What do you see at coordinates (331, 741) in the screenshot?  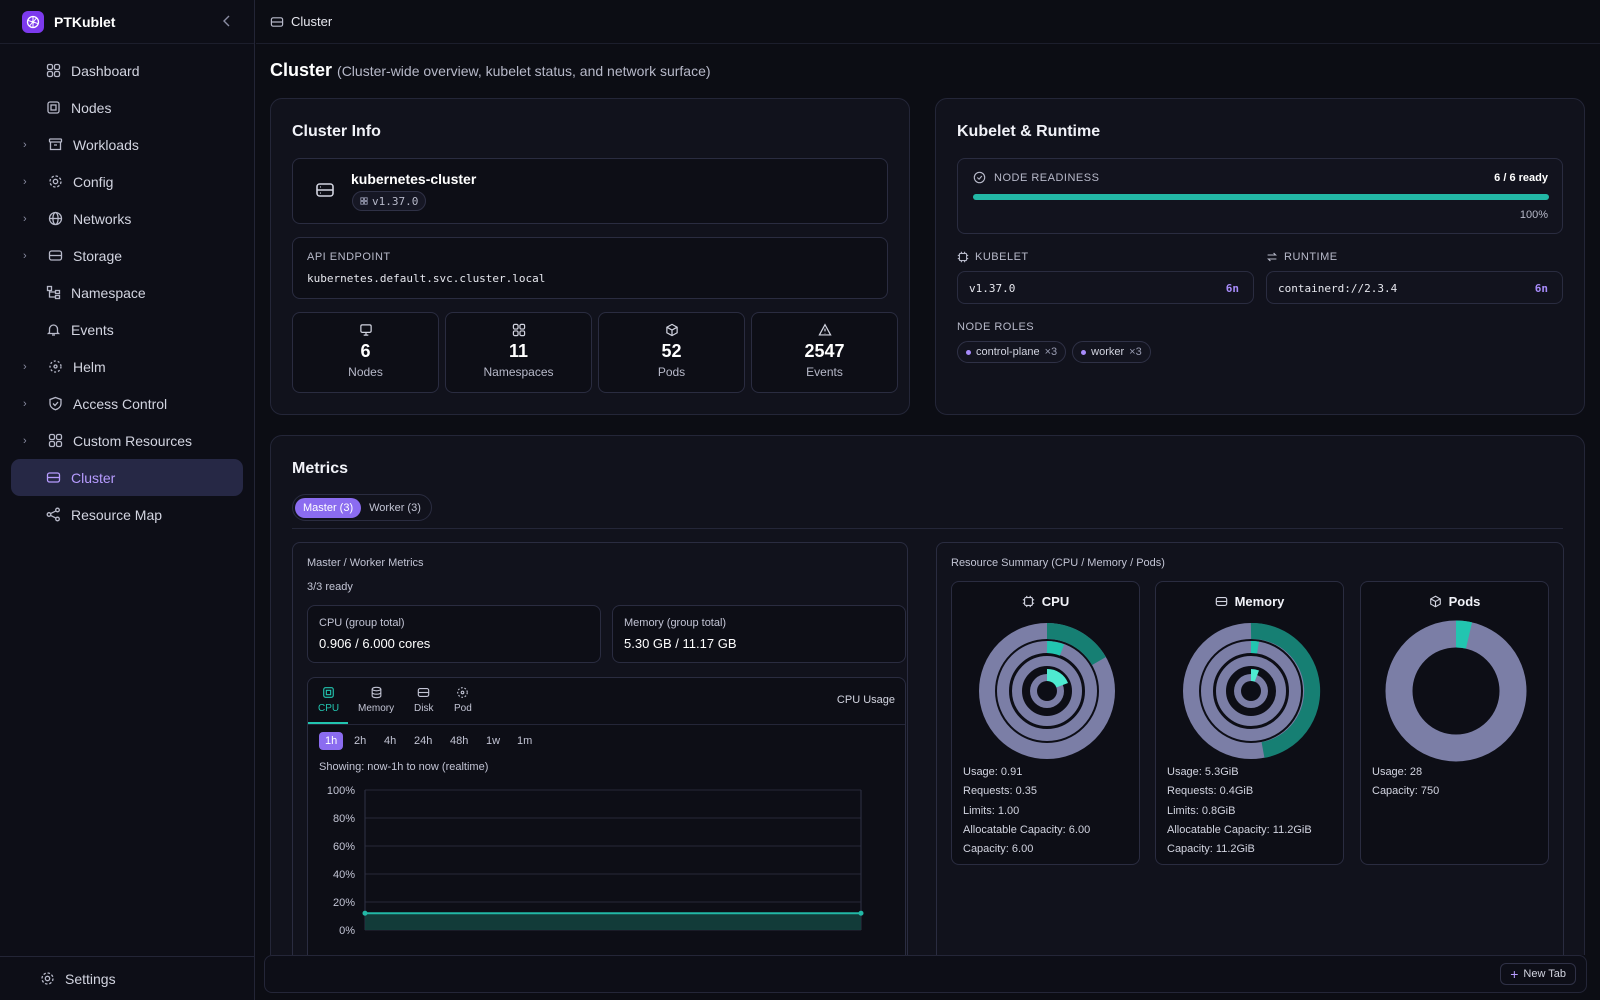 I see `range-1h: 1h` at bounding box center [331, 741].